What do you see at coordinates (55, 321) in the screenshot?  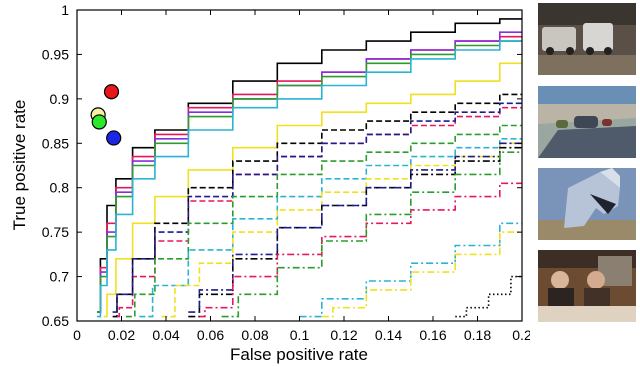 I see `y-tick-label: 0.65` at bounding box center [55, 321].